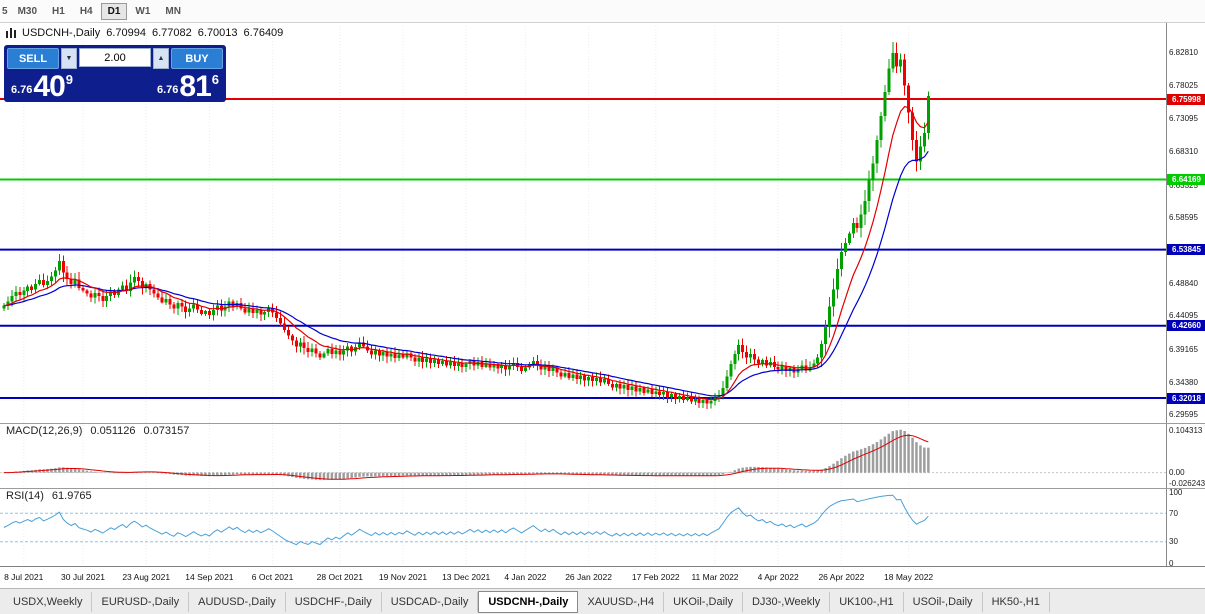 The height and width of the screenshot is (614, 1205). What do you see at coordinates (1173, 542) in the screenshot?
I see `rsi-axis-label: 30` at bounding box center [1173, 542].